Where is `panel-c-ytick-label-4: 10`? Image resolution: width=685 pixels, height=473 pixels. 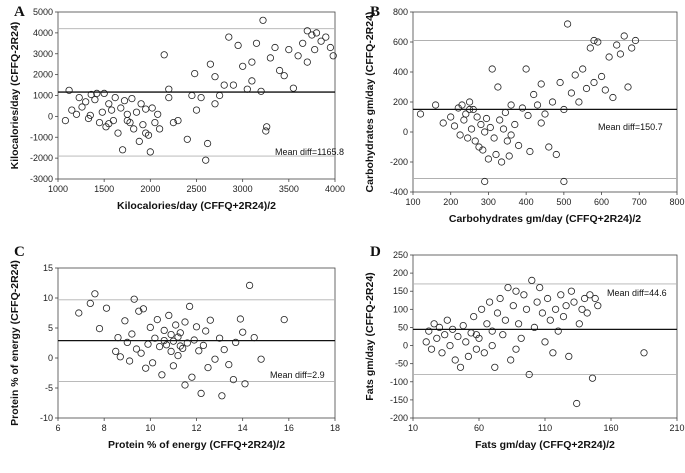 panel-c-ytick-label-4: 10 is located at coordinates (48, 298).